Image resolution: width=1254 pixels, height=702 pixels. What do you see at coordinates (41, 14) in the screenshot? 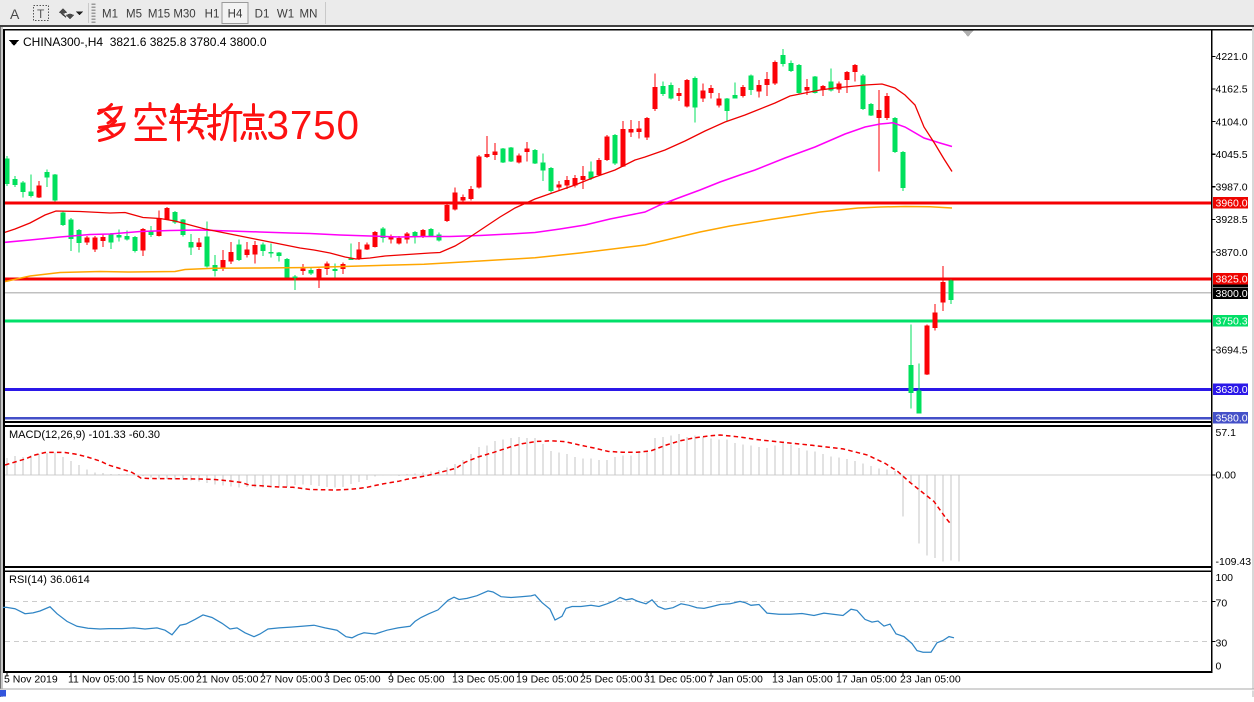
I see `svg-text: T` at bounding box center [41, 14].